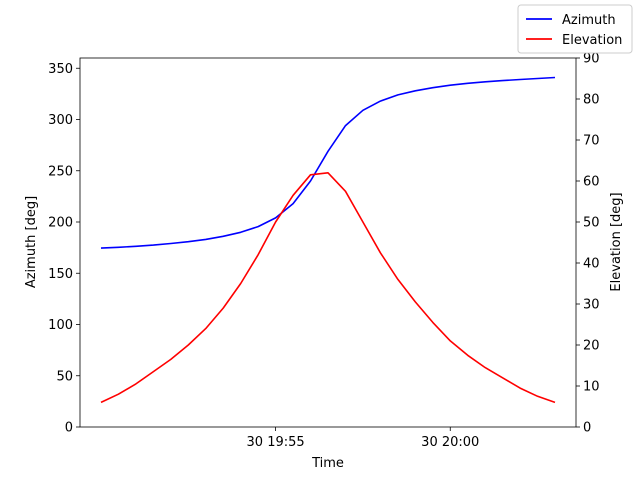 The width and height of the screenshot is (640, 480). I want to click on x-axis-label: Time, so click(327, 463).